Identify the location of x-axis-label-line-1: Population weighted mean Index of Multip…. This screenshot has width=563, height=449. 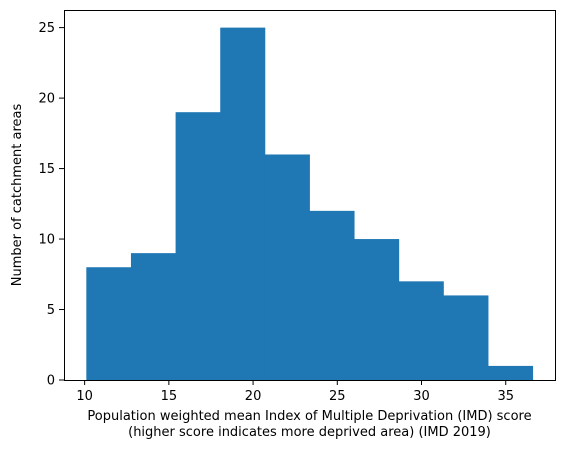
(309, 416).